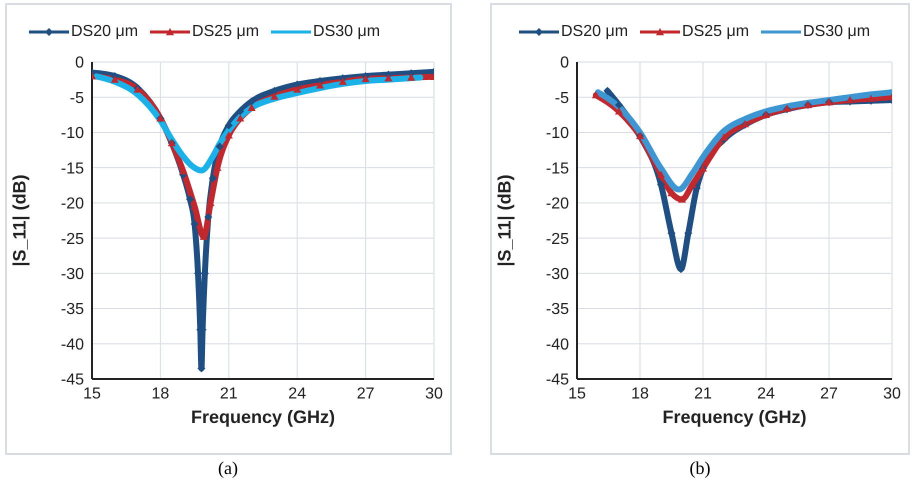 The image size is (913, 488). I want to click on text: (a), so click(228, 468).